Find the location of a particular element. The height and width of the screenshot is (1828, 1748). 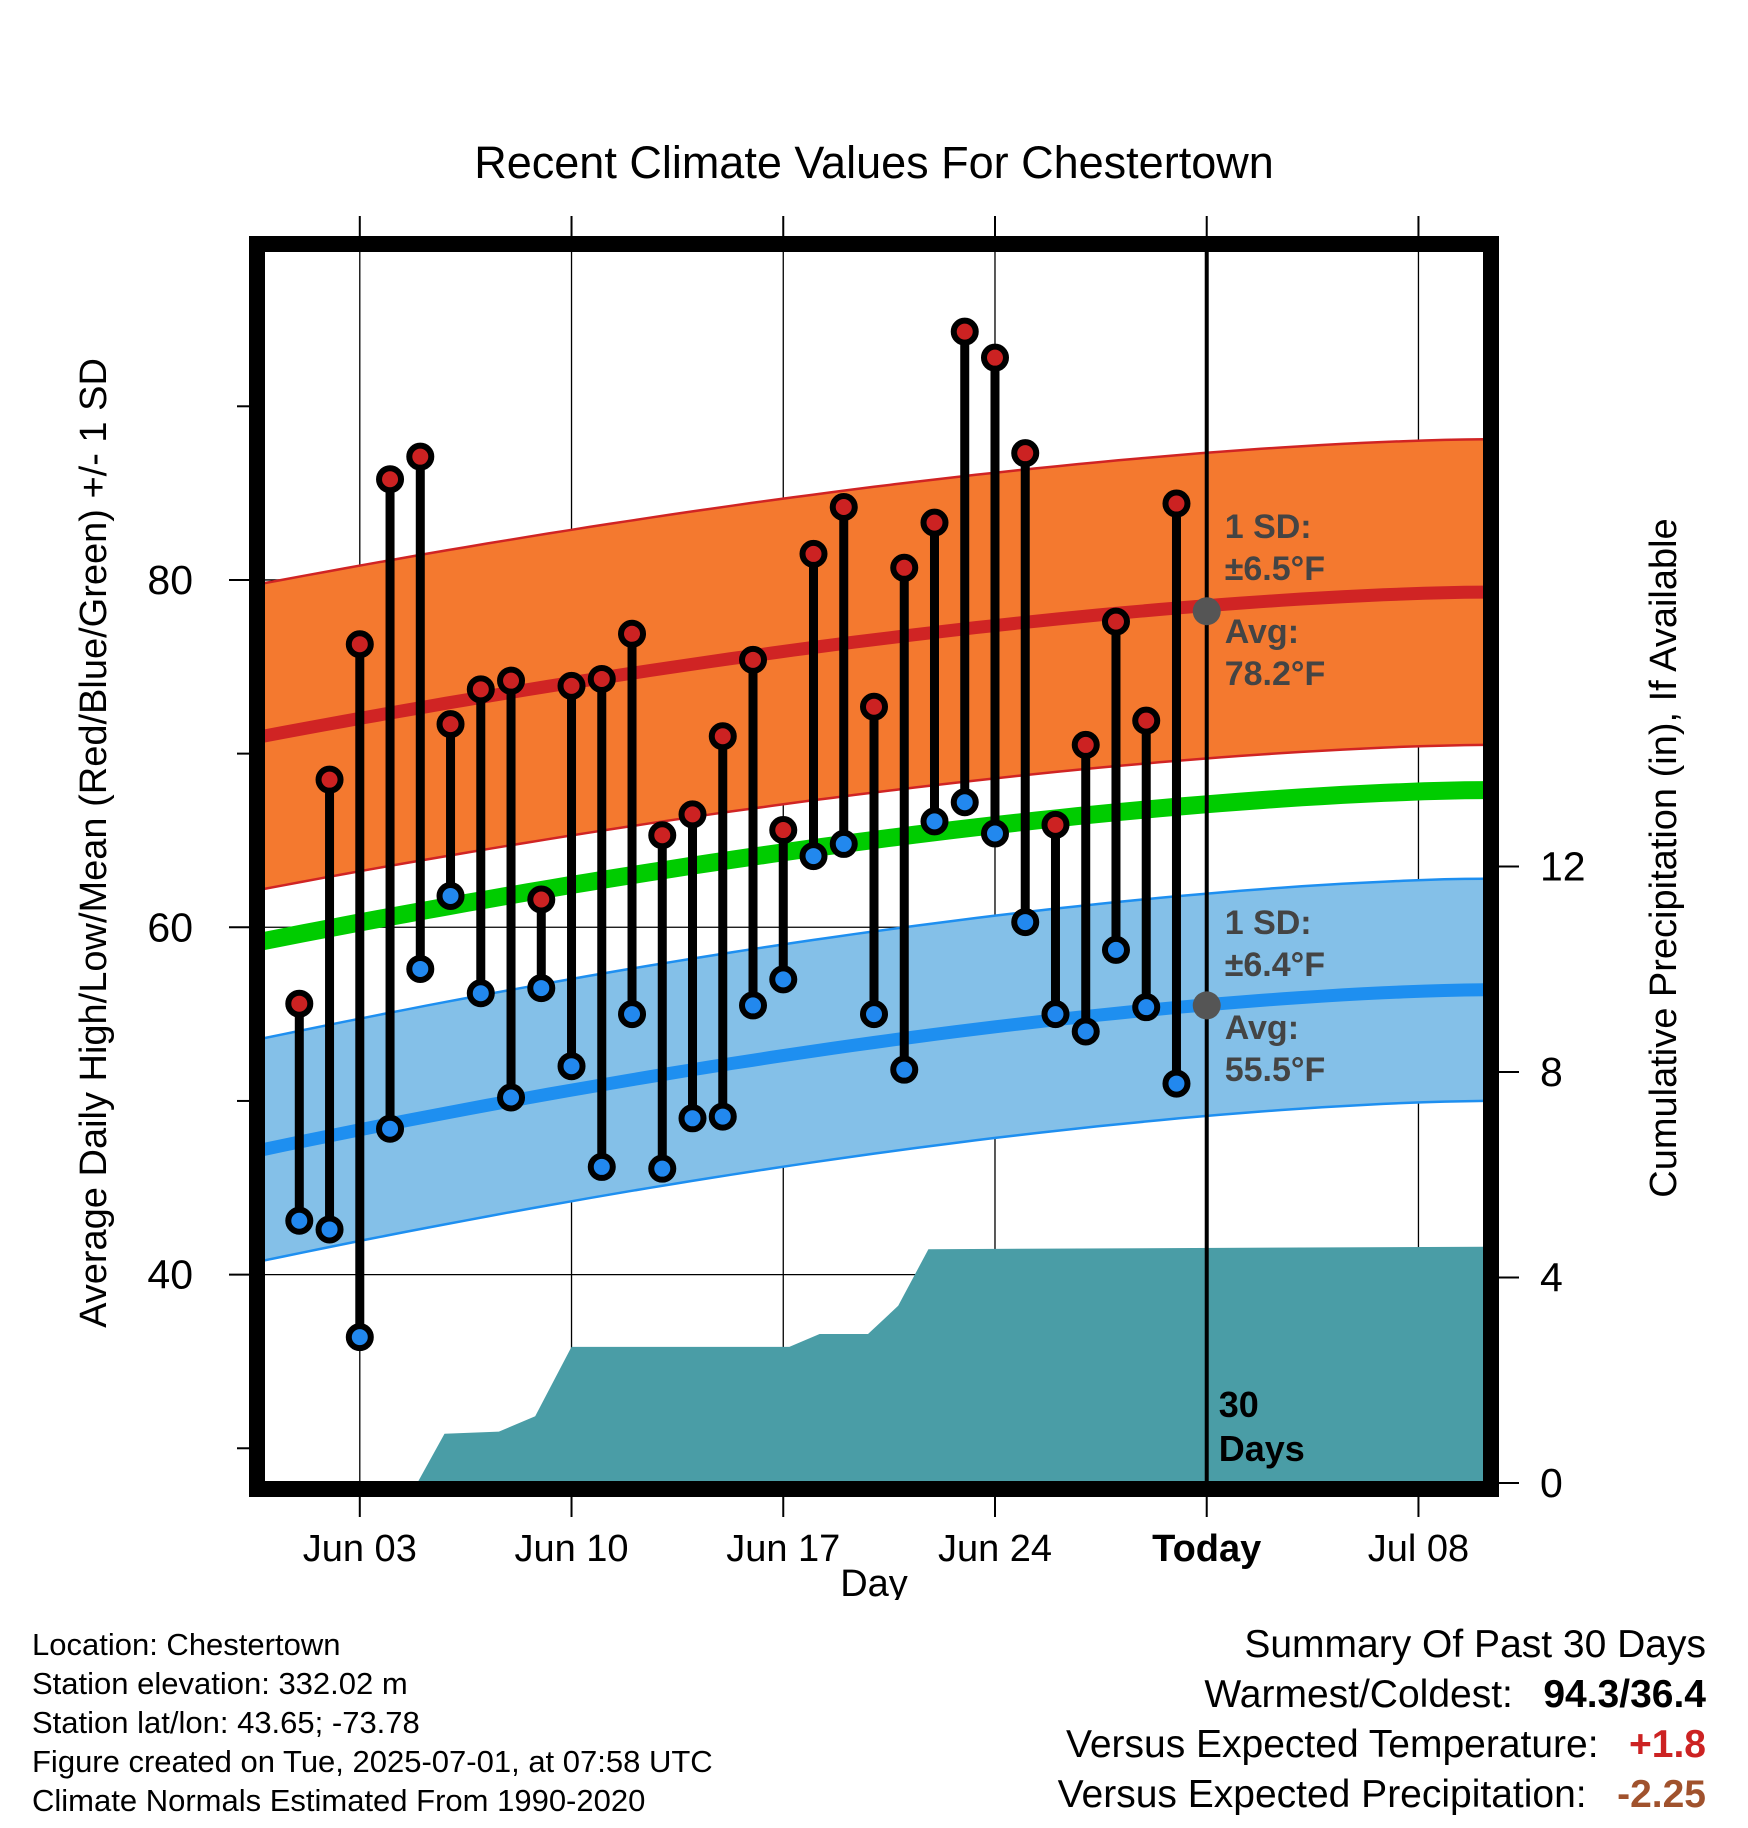

today-layer is located at coordinates (1206, 866).